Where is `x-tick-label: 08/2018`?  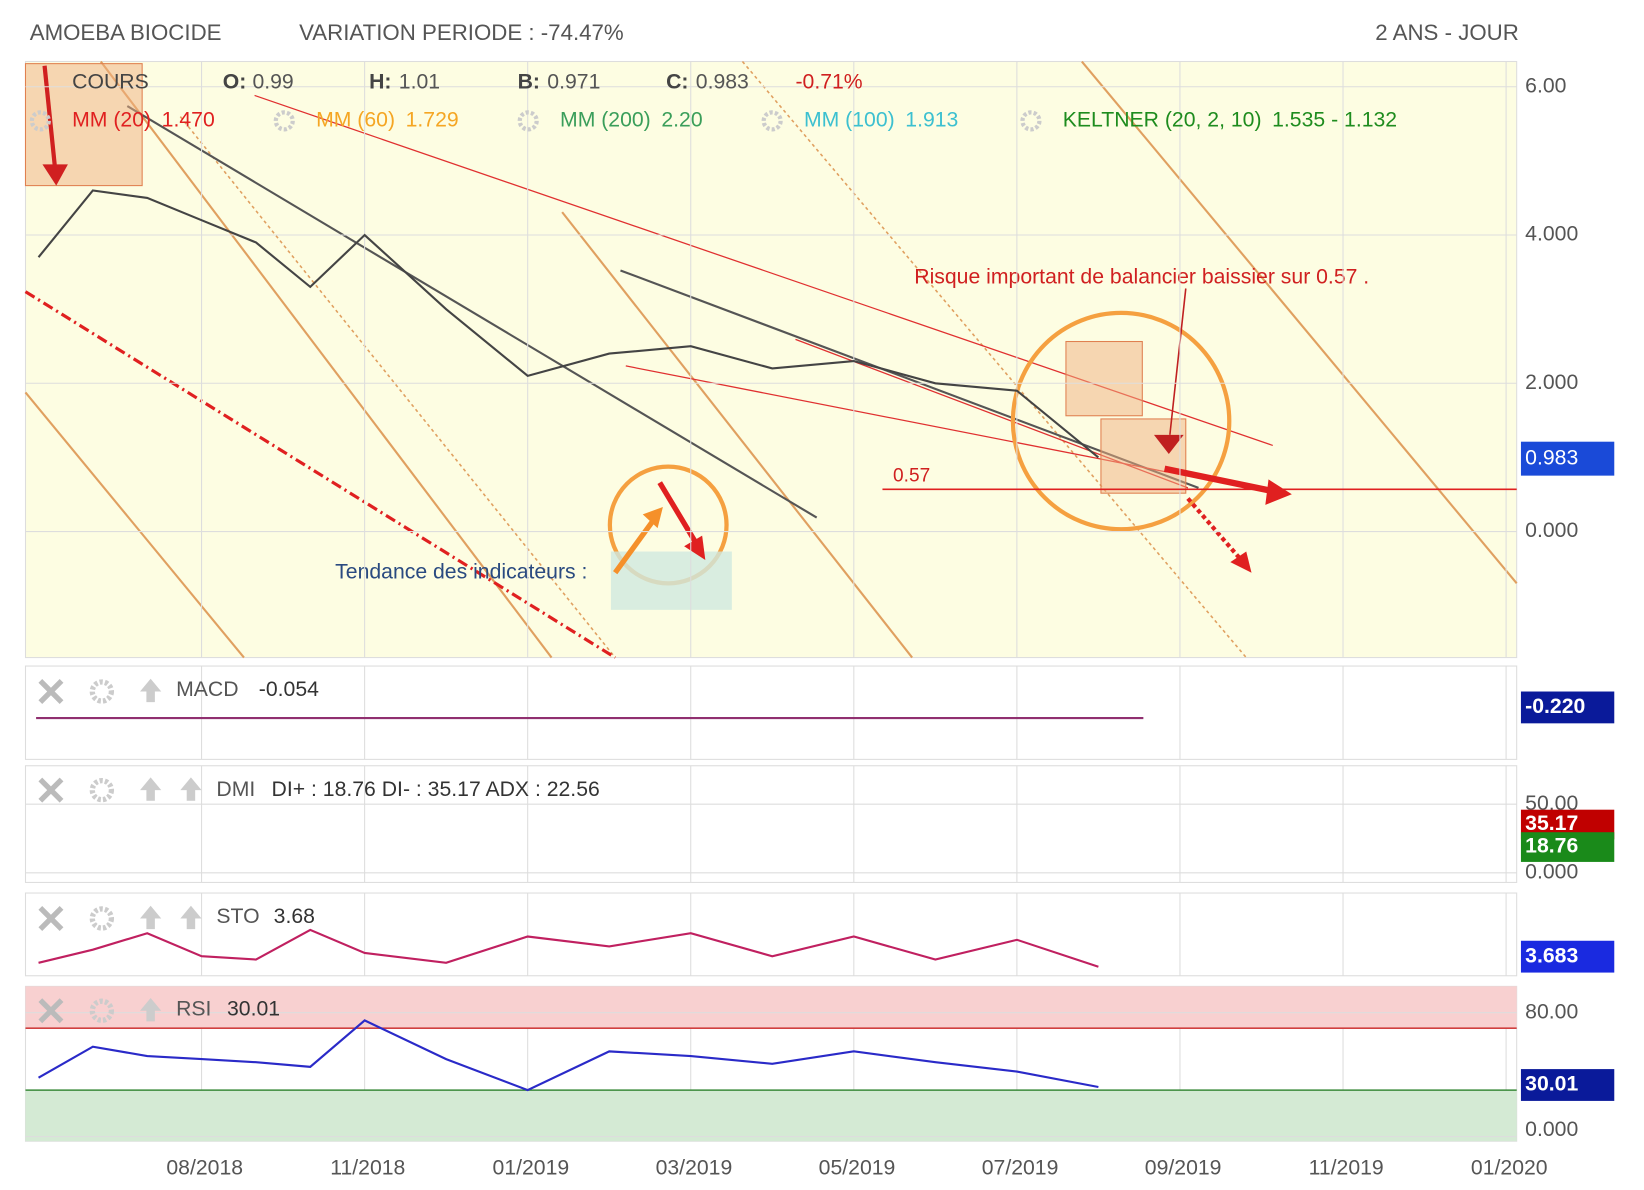
x-tick-label: 08/2018 is located at coordinates (204, 1167).